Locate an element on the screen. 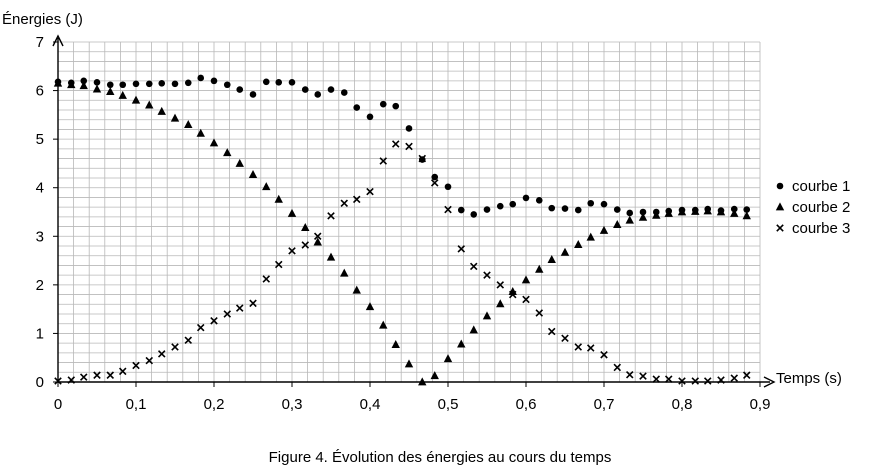 The width and height of the screenshot is (880, 475). x-tick-label: 0,4 is located at coordinates (370, 404).